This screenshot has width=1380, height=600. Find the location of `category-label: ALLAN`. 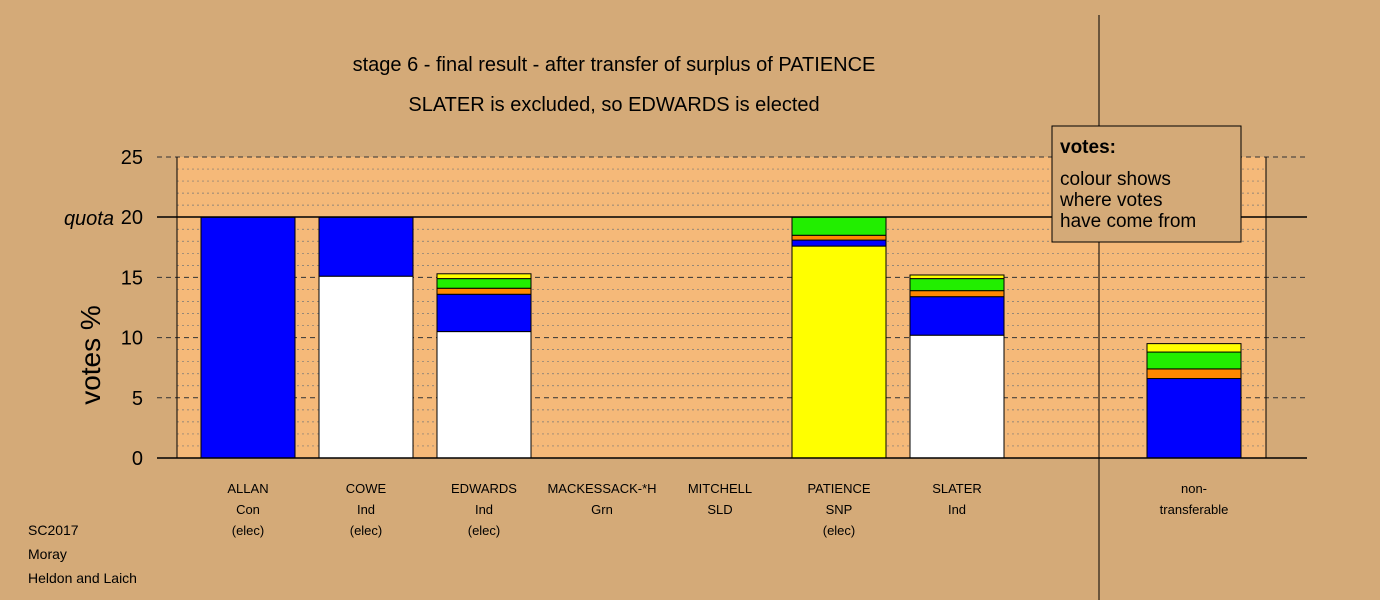

category-label: ALLAN is located at coordinates (247, 488).